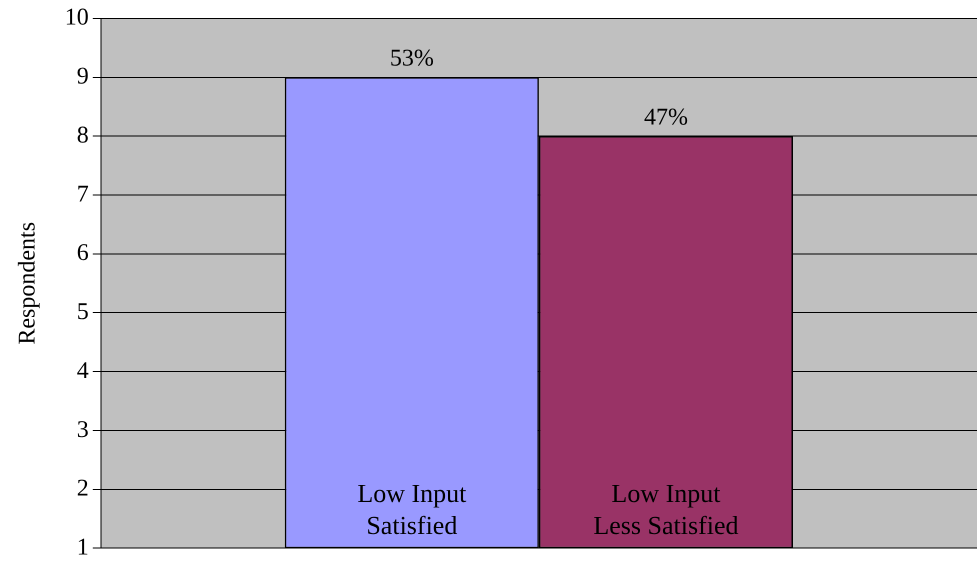  Describe the element at coordinates (82, 547) in the screenshot. I see `y-tick-label: 1` at that location.